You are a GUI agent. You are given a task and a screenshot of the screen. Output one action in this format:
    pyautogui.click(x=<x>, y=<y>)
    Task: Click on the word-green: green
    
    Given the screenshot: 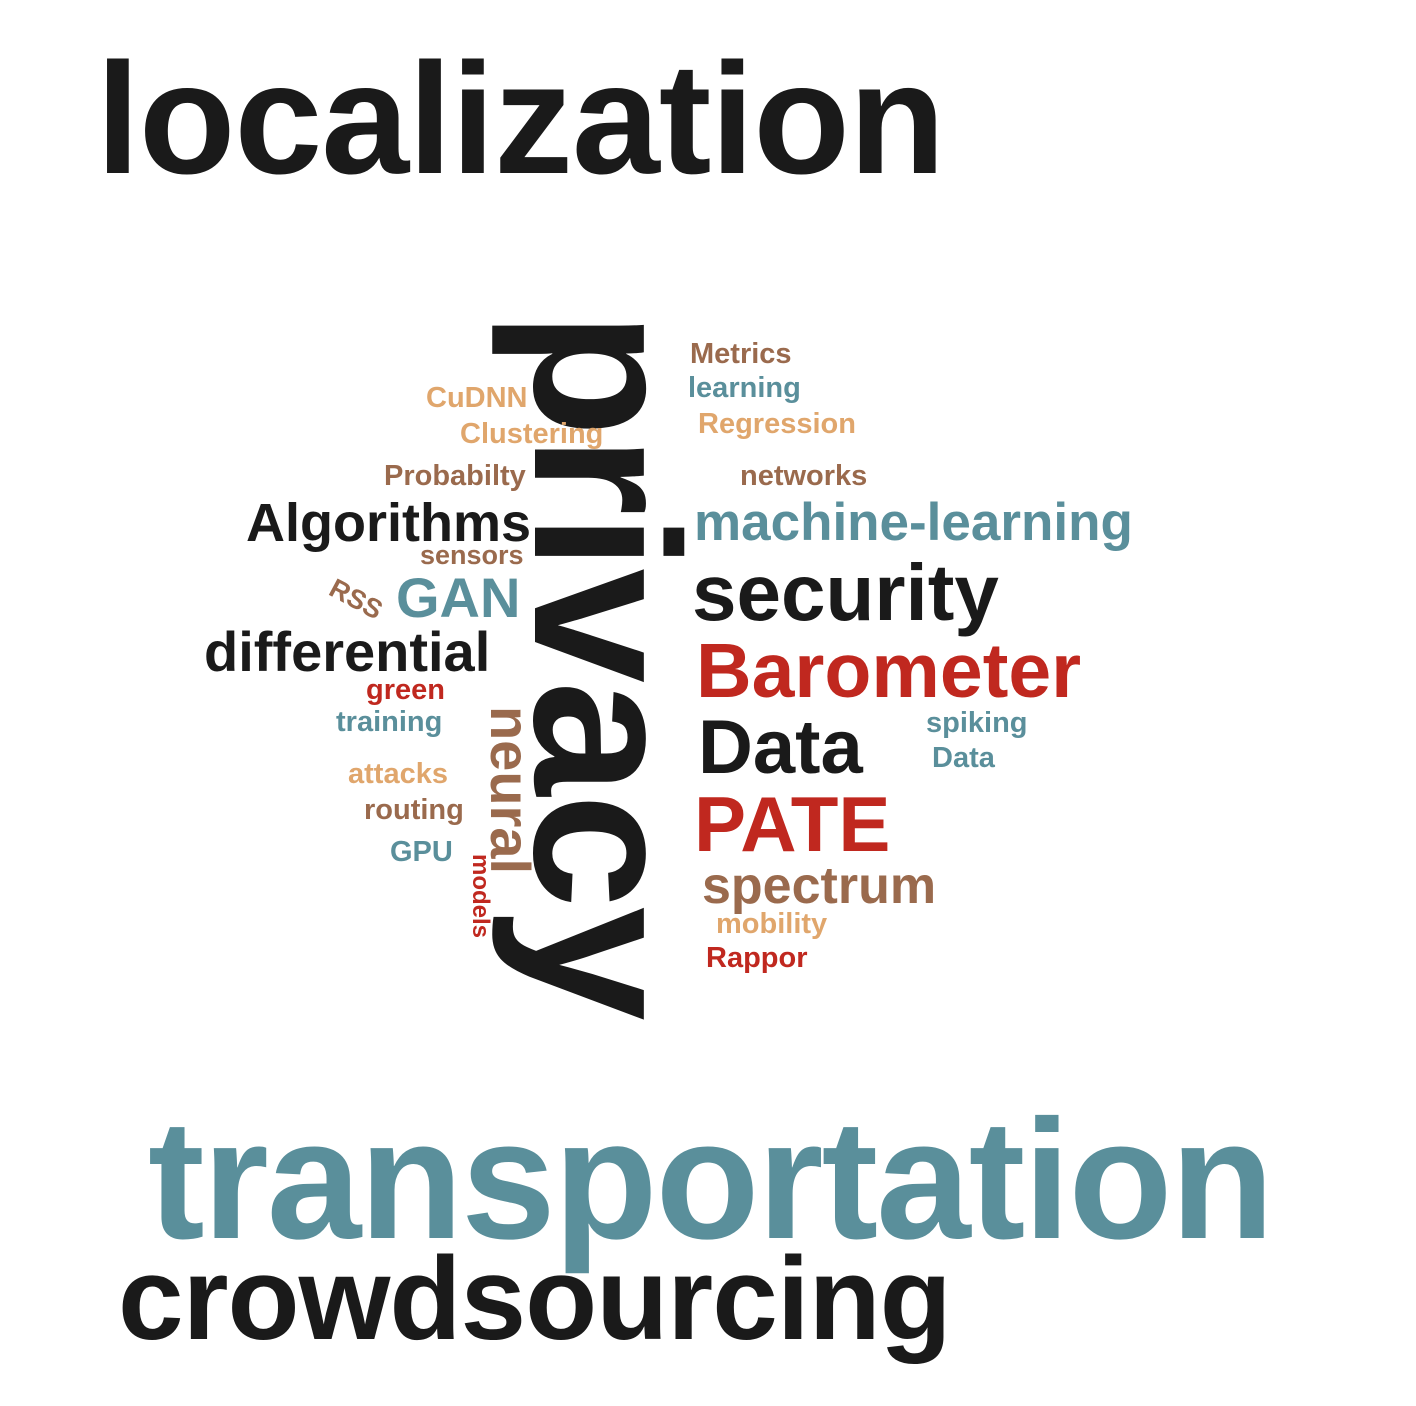 What is the action you would take?
    pyautogui.click(x=405, y=690)
    